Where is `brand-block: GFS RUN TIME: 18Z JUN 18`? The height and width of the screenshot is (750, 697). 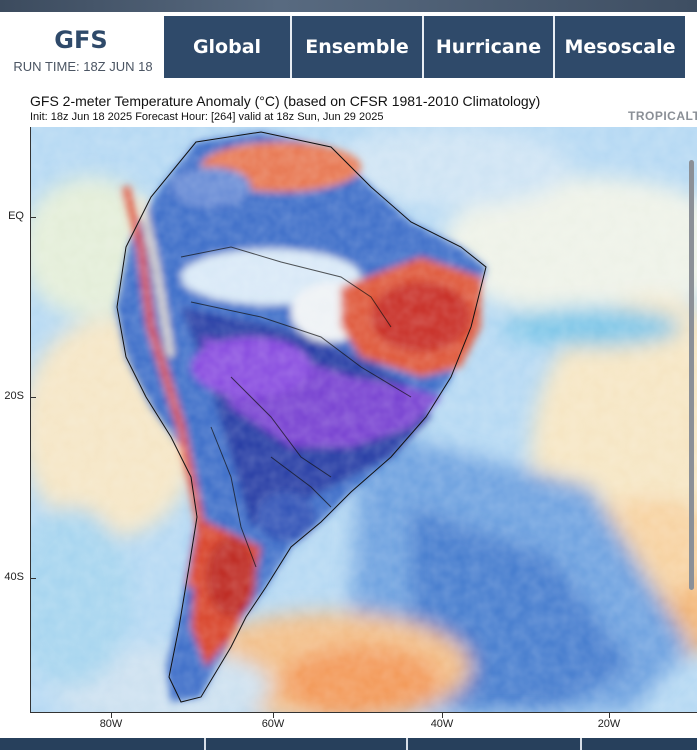 brand-block: GFS RUN TIME: 18Z JUN 18 is located at coordinates (81, 46).